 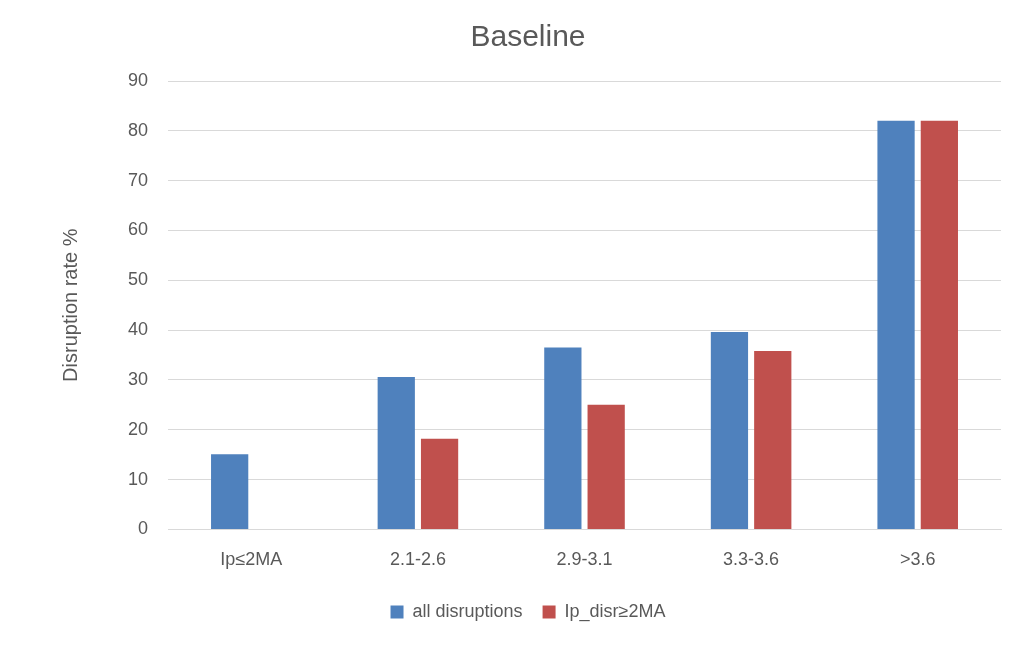 I want to click on legend-label: Ip_disr≥2MA, so click(x=615, y=611).